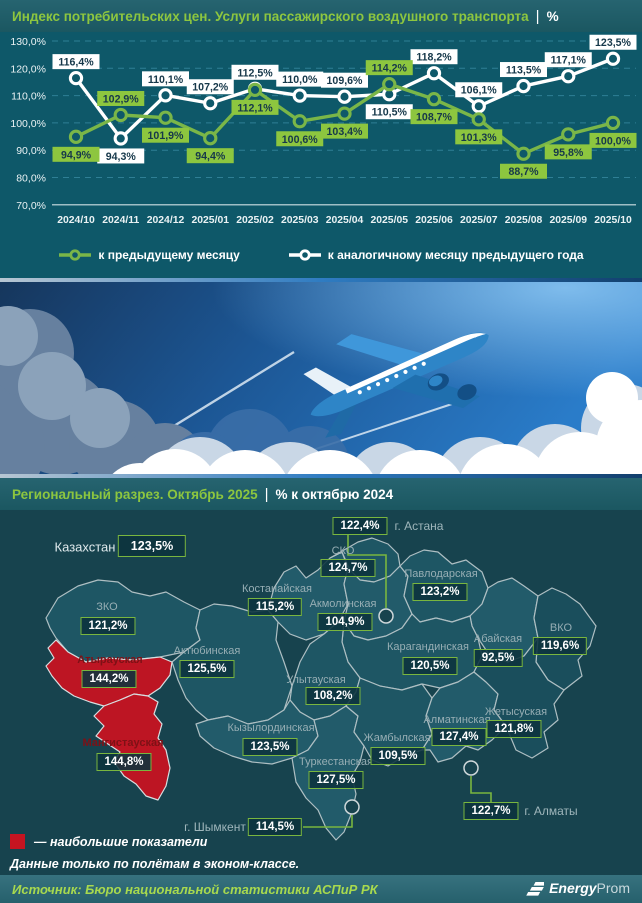 The image size is (642, 903). What do you see at coordinates (360, 526) in the screenshot?
I see `region-value-box: 122,4%` at bounding box center [360, 526].